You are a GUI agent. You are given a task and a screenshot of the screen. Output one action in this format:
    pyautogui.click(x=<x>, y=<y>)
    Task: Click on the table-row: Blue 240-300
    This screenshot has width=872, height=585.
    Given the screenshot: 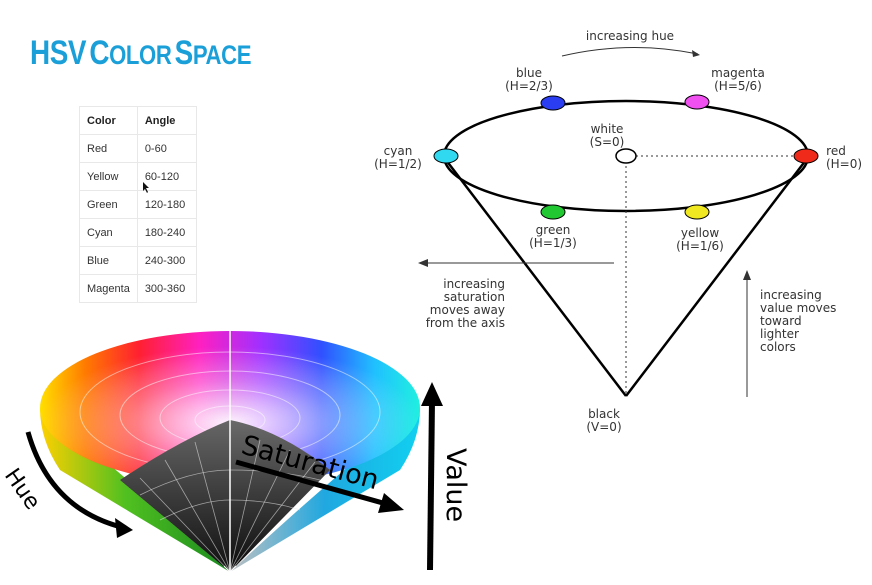 What is the action you would take?
    pyautogui.click(x=138, y=260)
    